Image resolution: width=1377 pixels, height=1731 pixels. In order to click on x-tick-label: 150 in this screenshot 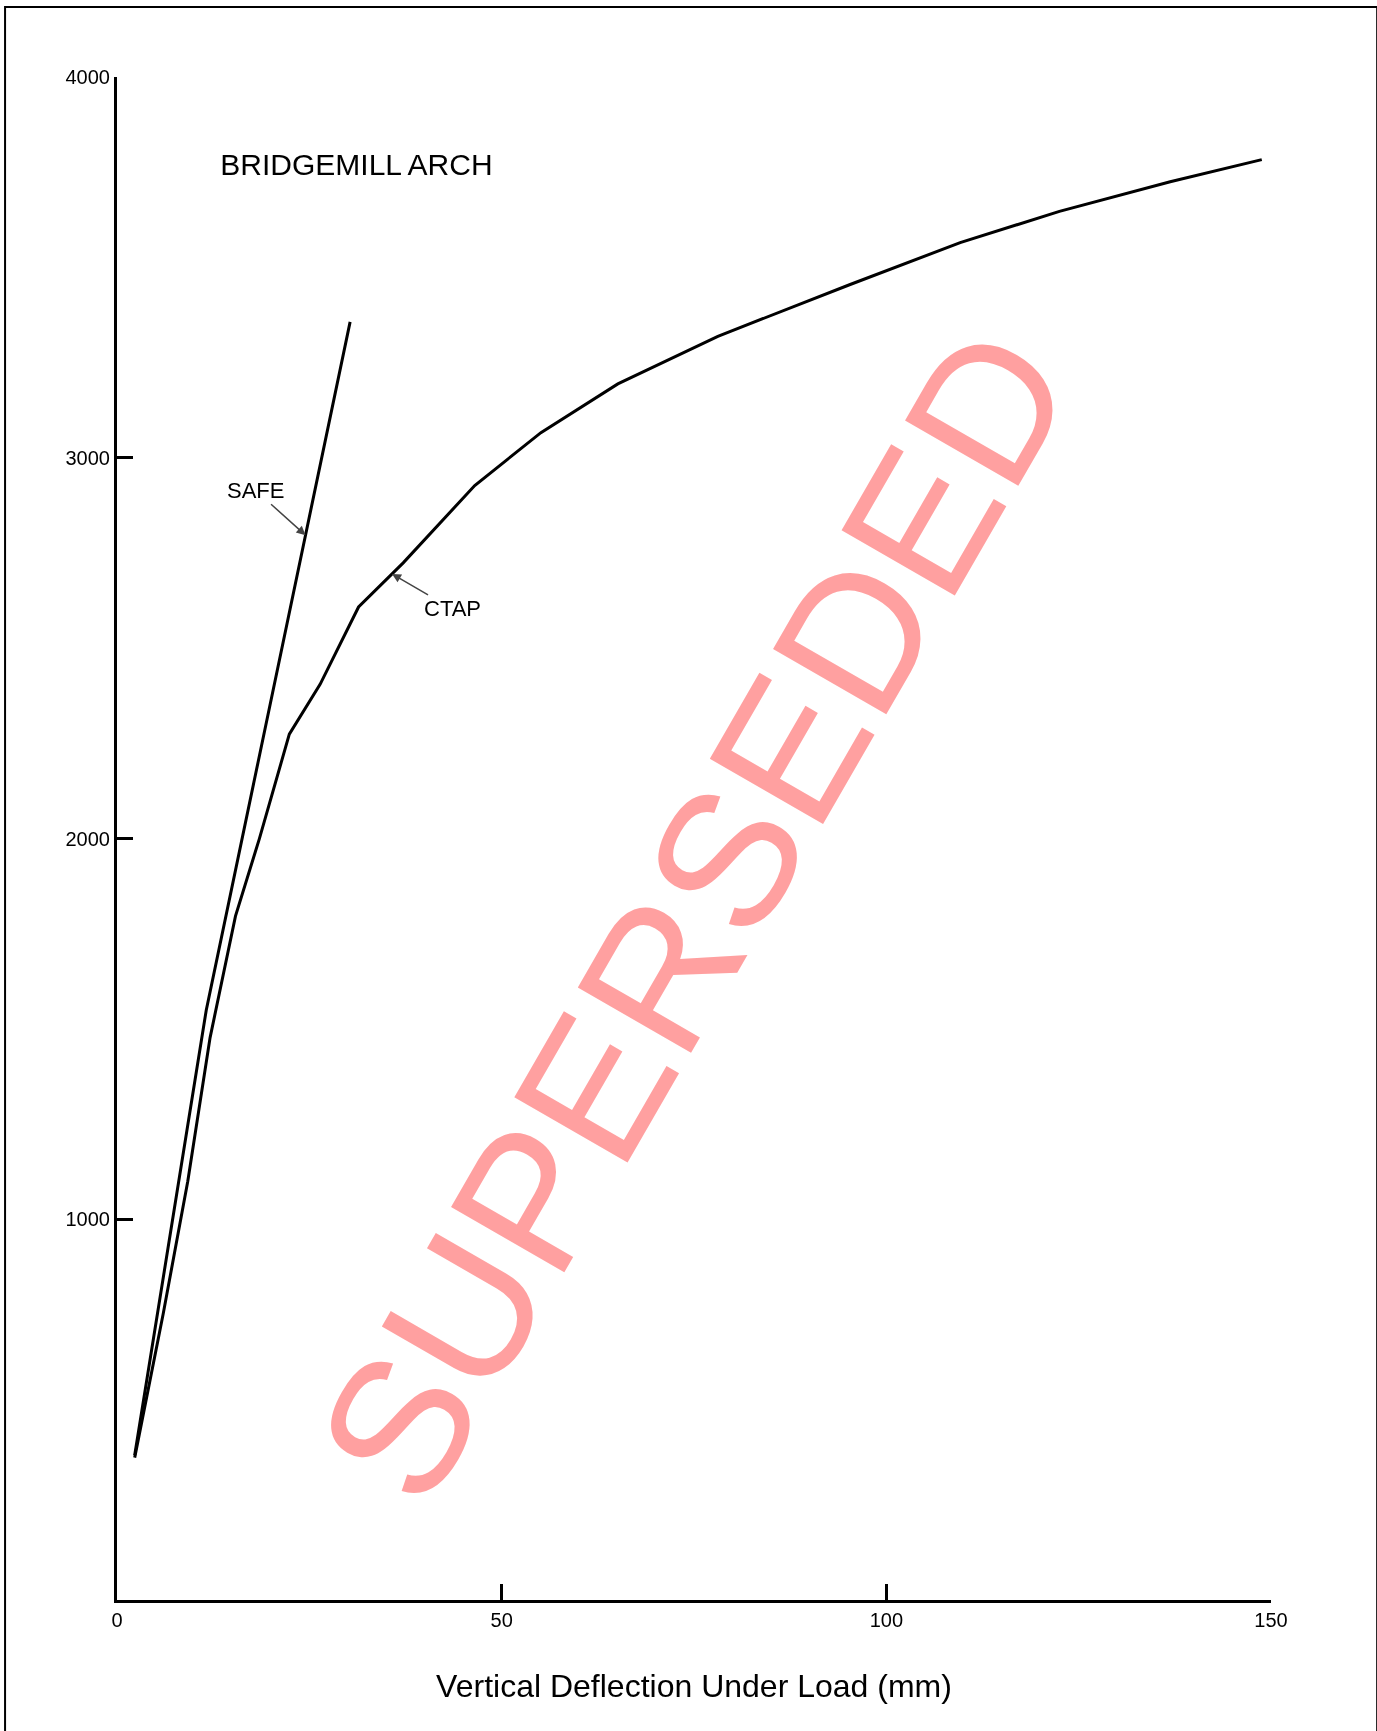, I will do `click(1271, 1620)`.